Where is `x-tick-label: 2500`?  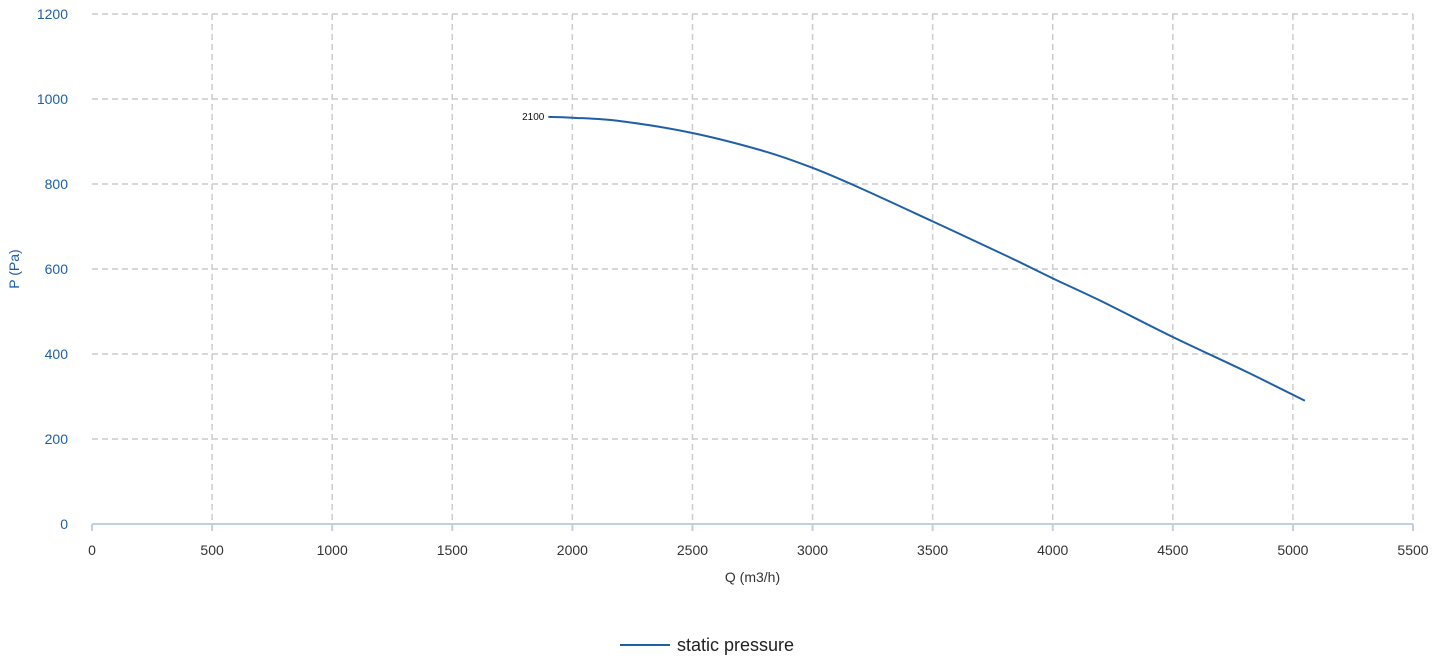
x-tick-label: 2500 is located at coordinates (692, 550).